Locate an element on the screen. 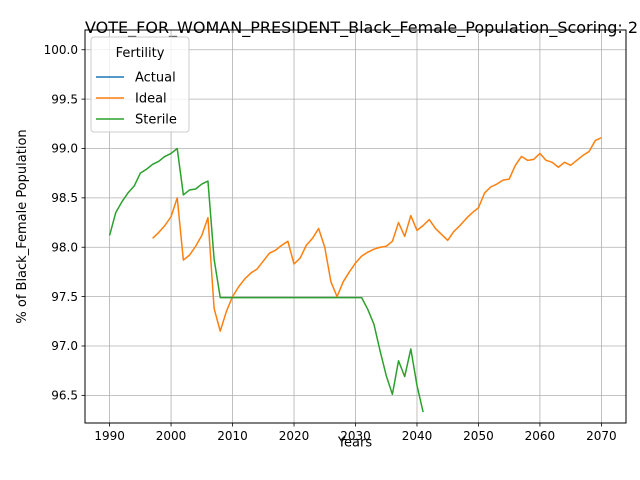 The image size is (640, 480). y-tick-label: 100.0 is located at coordinates (61, 50).